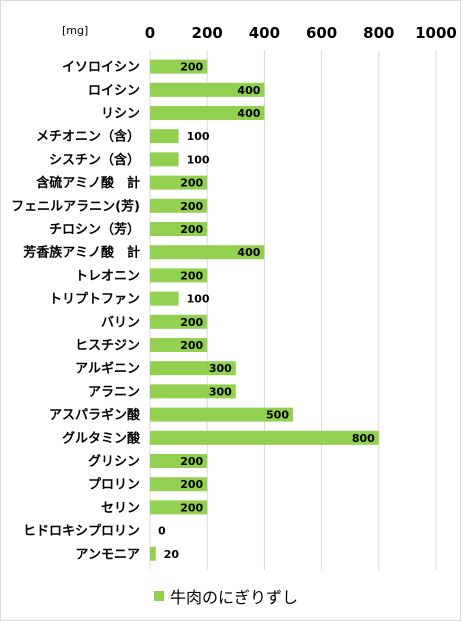  I want to click on category-label: フェニルアラニン(芳), so click(75, 206).